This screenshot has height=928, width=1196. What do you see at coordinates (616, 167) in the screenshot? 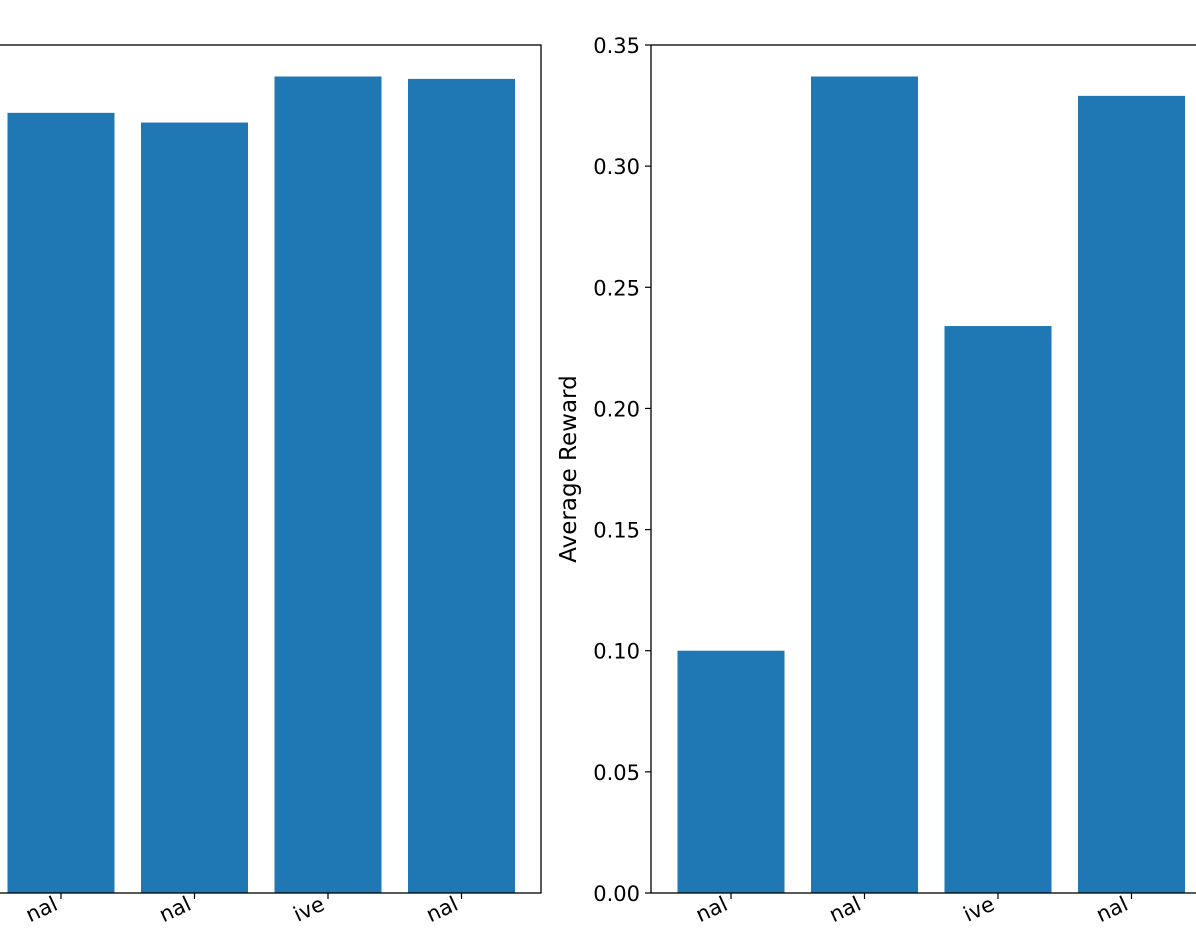
I see `y-tick-label: 0.30` at bounding box center [616, 167].